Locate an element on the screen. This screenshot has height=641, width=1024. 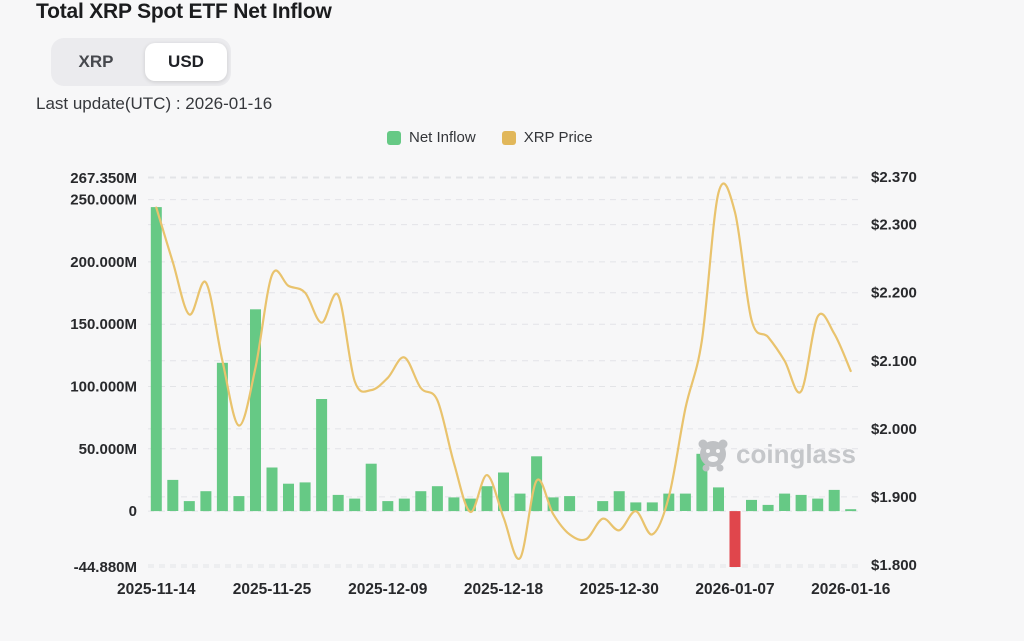
page-title: Total XRP Spot ETF Net Inflow is located at coordinates (184, 11).